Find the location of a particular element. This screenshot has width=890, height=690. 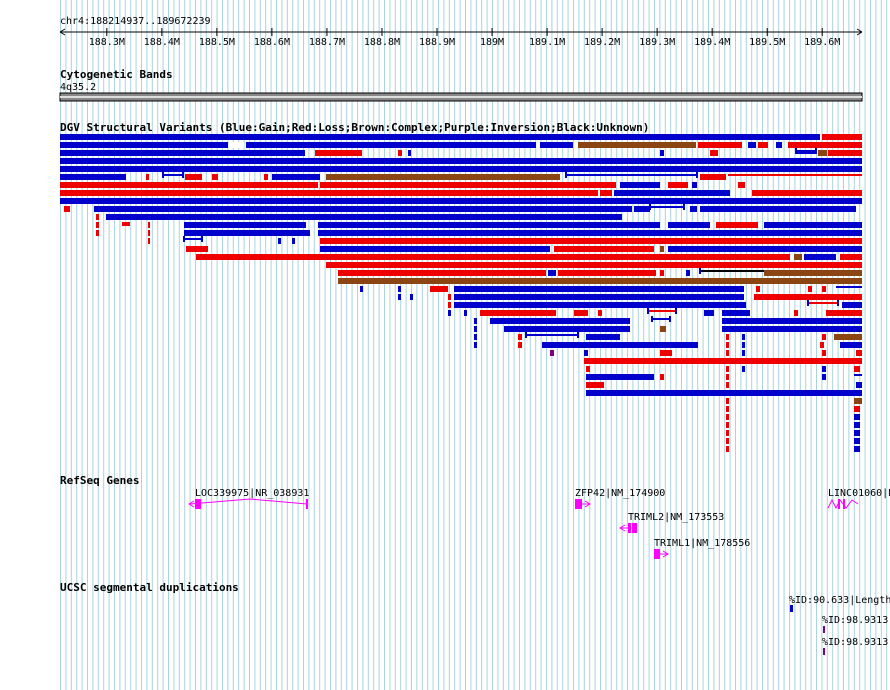

gene-loc339975-arrow-icon is located at coordinates (191, 504).